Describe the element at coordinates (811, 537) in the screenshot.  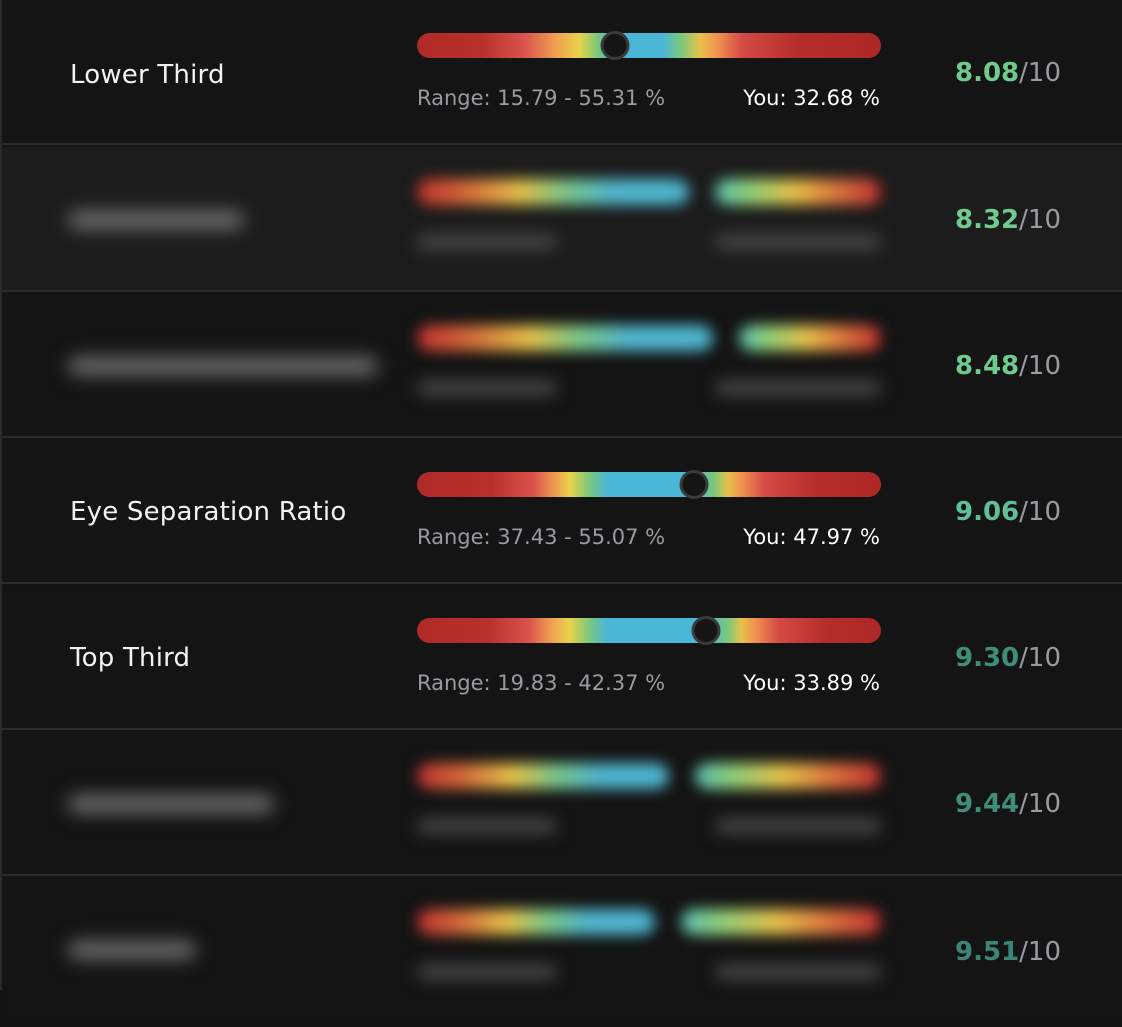
I see `user-value-text: You: 47.97 %` at that location.